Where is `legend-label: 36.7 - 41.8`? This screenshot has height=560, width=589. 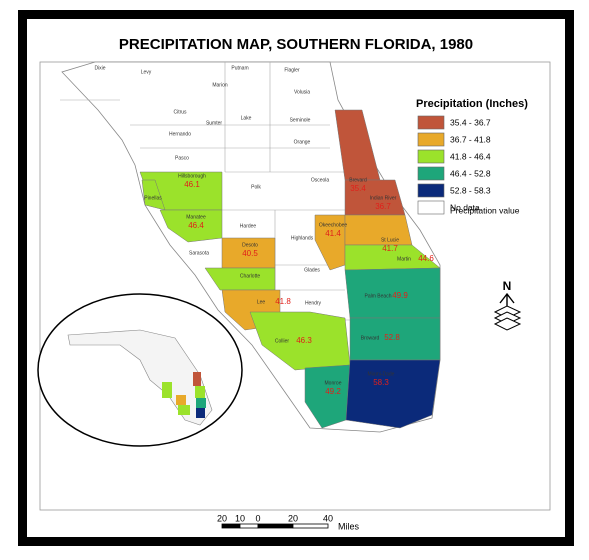
legend-label: 36.7 - 41.8 is located at coordinates (470, 139).